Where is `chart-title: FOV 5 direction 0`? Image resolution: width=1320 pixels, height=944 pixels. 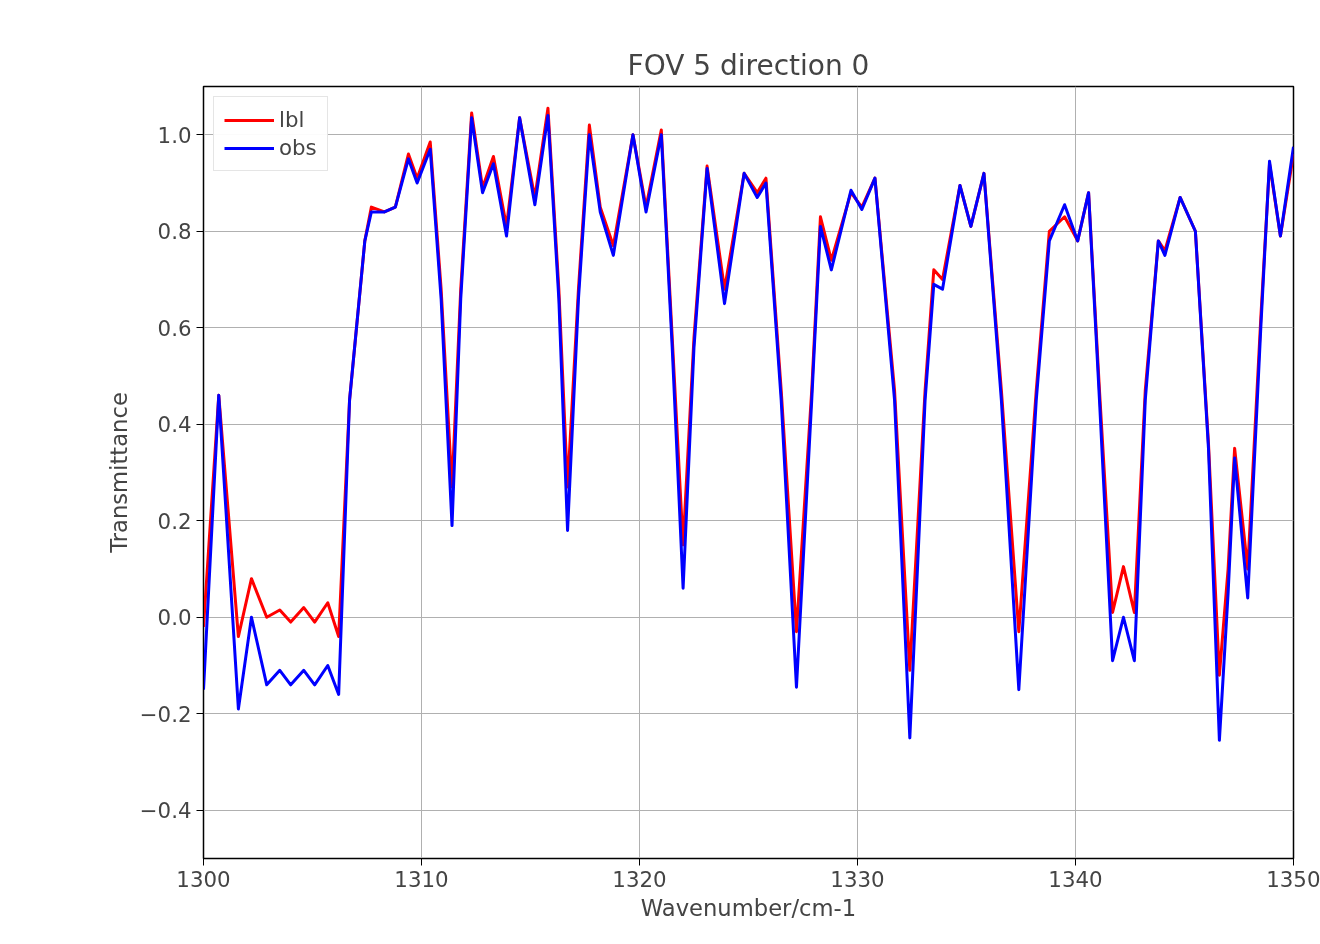 chart-title: FOV 5 direction 0 is located at coordinates (748, 65).